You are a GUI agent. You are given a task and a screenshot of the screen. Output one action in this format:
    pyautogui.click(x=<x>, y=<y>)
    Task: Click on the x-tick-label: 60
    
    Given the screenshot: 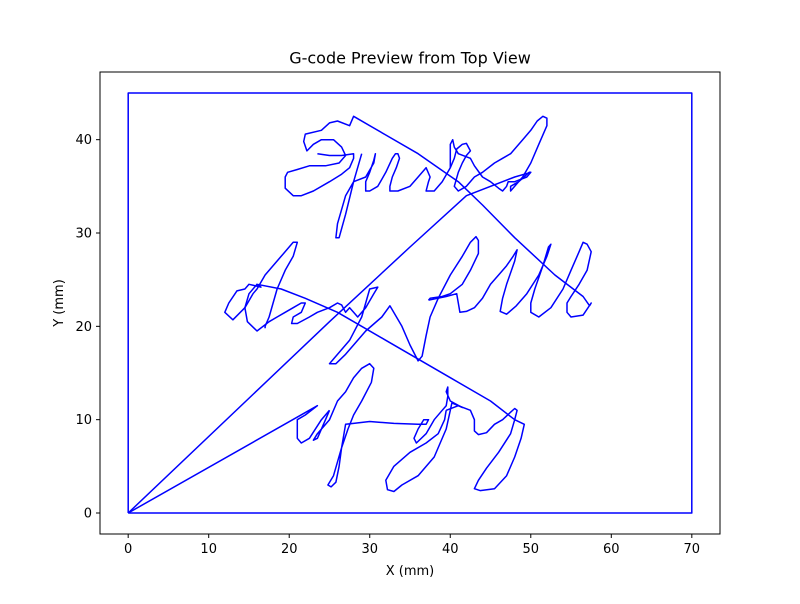 What is the action you would take?
    pyautogui.click(x=611, y=549)
    